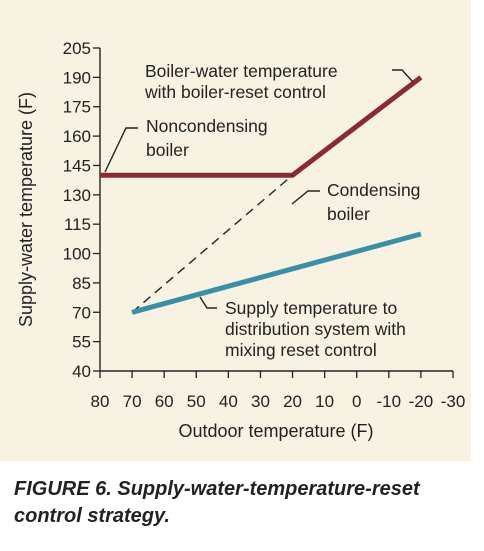 The width and height of the screenshot is (484, 551). Describe the element at coordinates (292, 401) in the screenshot. I see `x-tick-label: 20` at that location.